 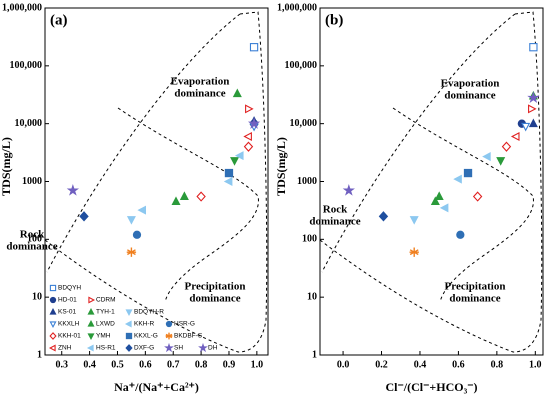 I want to click on legend-label: DXF-G, so click(x=144, y=348).